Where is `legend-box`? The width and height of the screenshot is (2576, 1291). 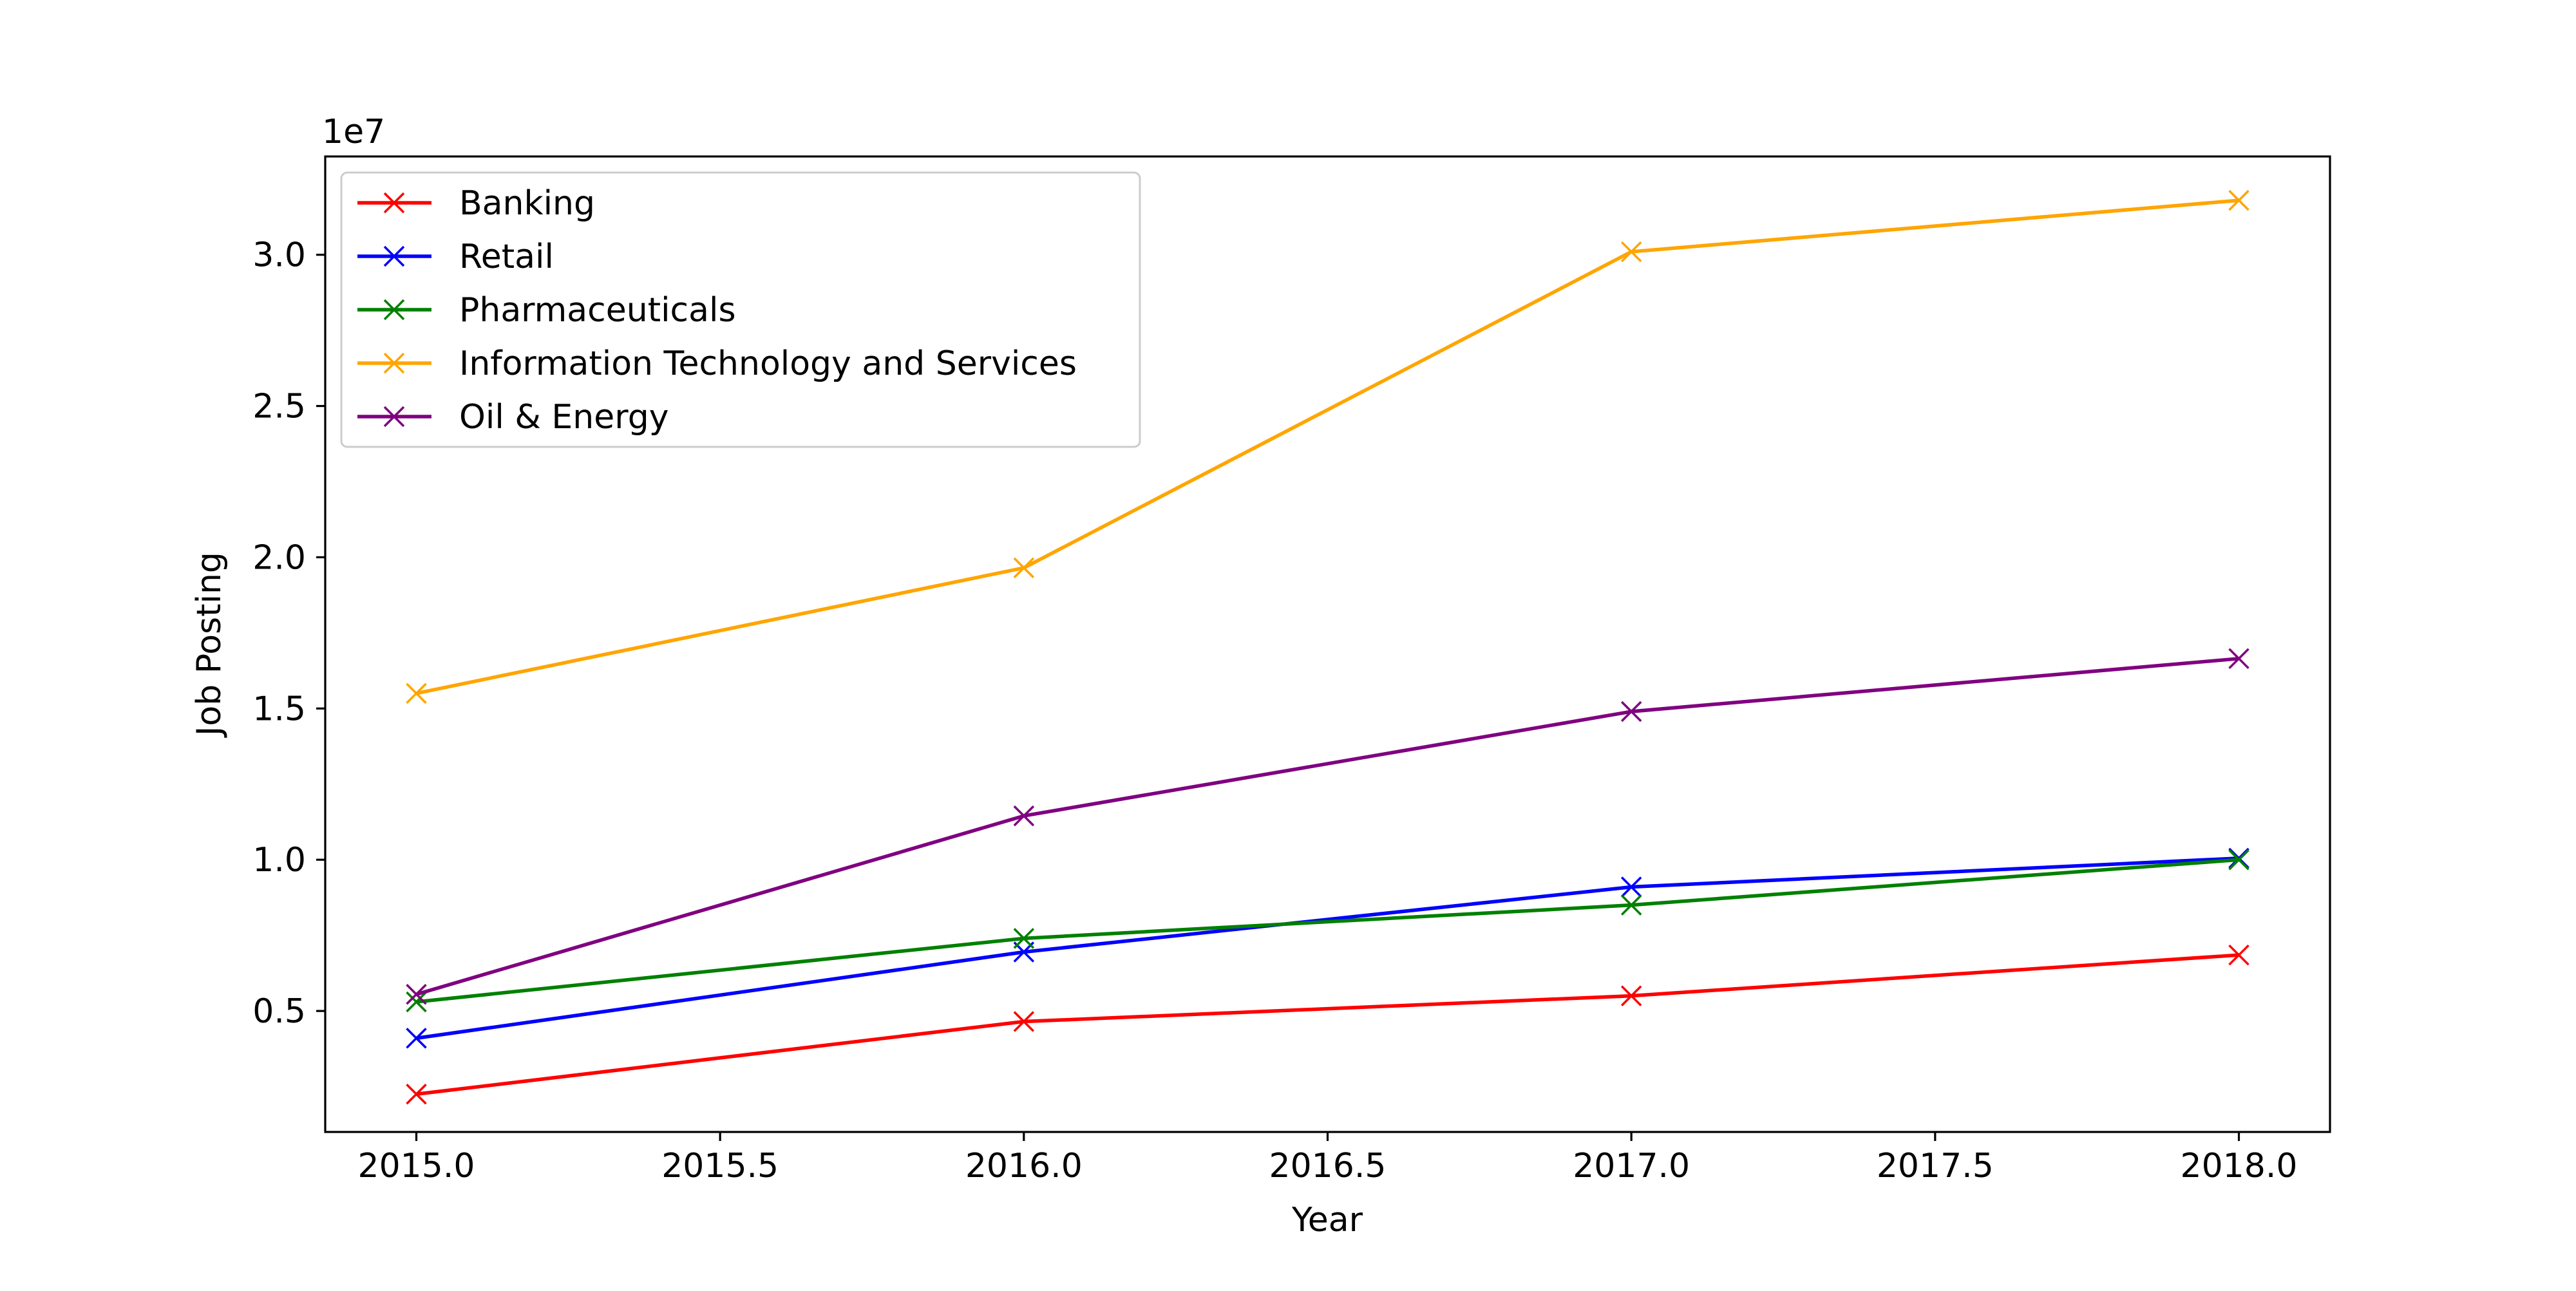
legend-box is located at coordinates (741, 309).